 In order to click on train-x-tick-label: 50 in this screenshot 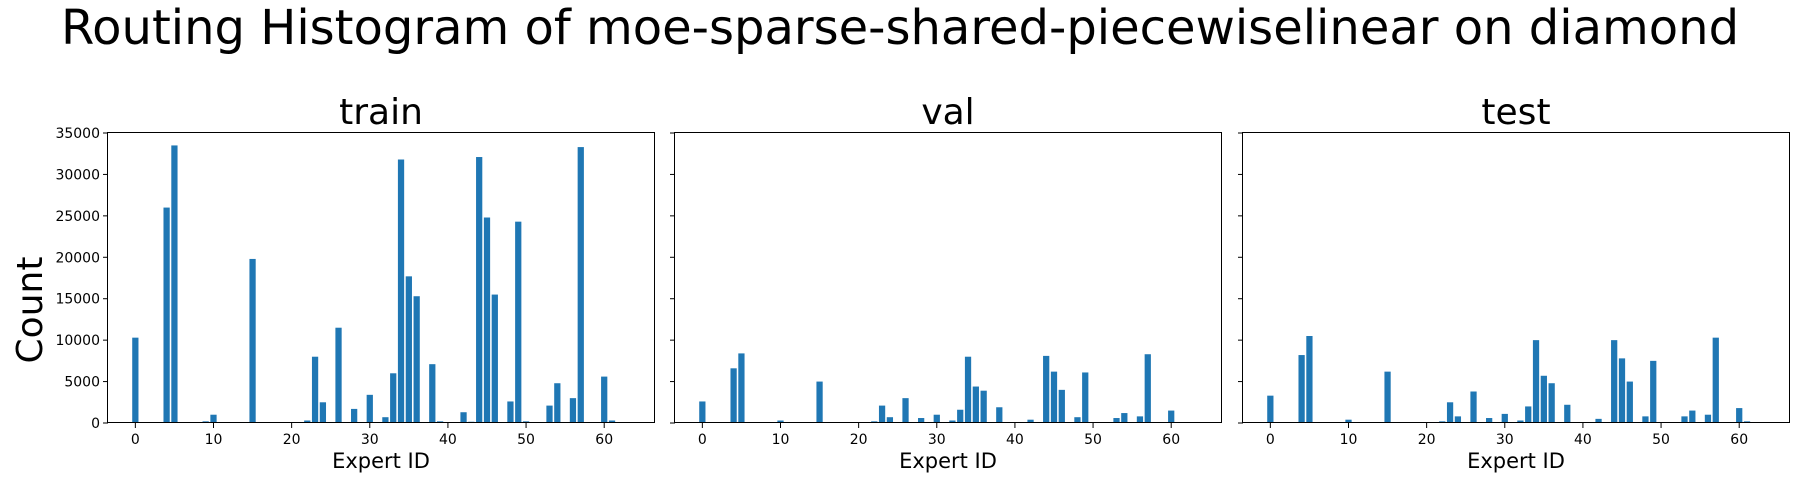, I will do `click(526, 440)`.